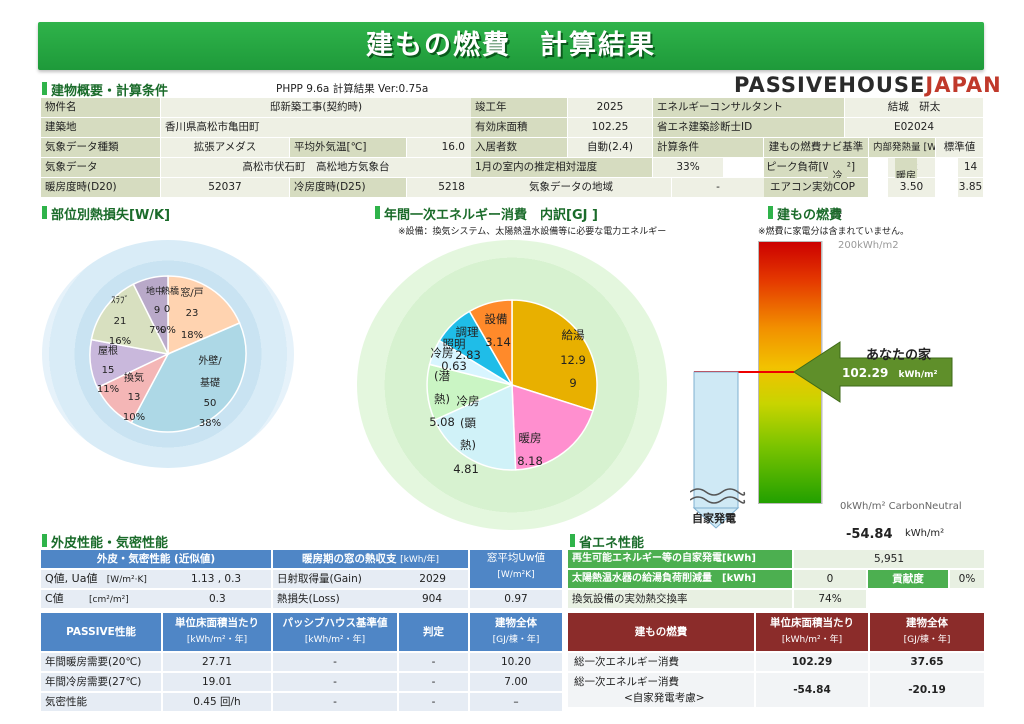 This screenshot has height=724, width=1024. Describe the element at coordinates (967, 579) in the screenshot. I see `contribution-value: 0%` at that location.